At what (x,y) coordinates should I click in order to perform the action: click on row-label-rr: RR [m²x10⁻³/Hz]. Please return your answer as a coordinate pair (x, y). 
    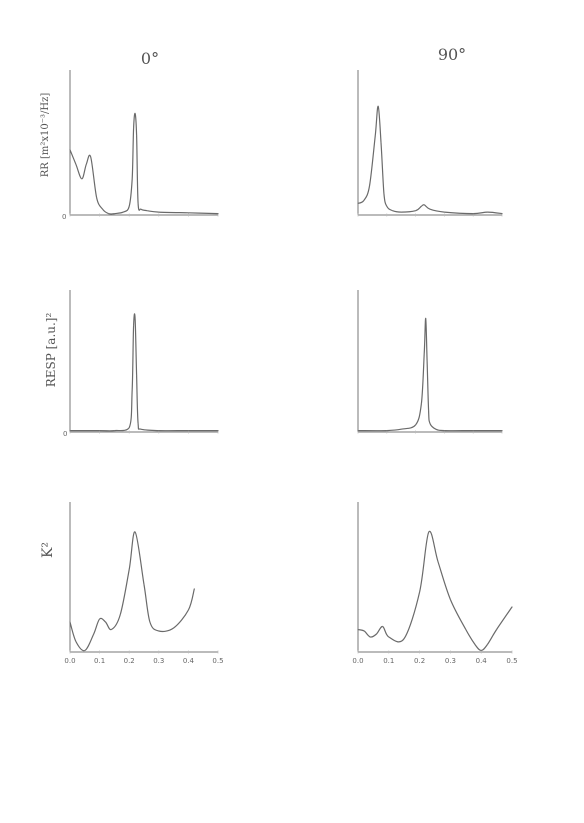
    Looking at the image, I should click on (45, 135).